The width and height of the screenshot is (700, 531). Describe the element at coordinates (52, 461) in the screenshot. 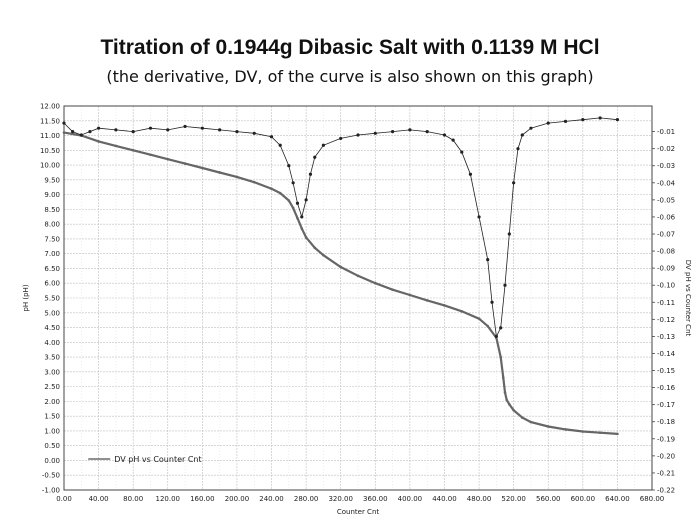

I see `y-tick-label: 0.00` at that location.